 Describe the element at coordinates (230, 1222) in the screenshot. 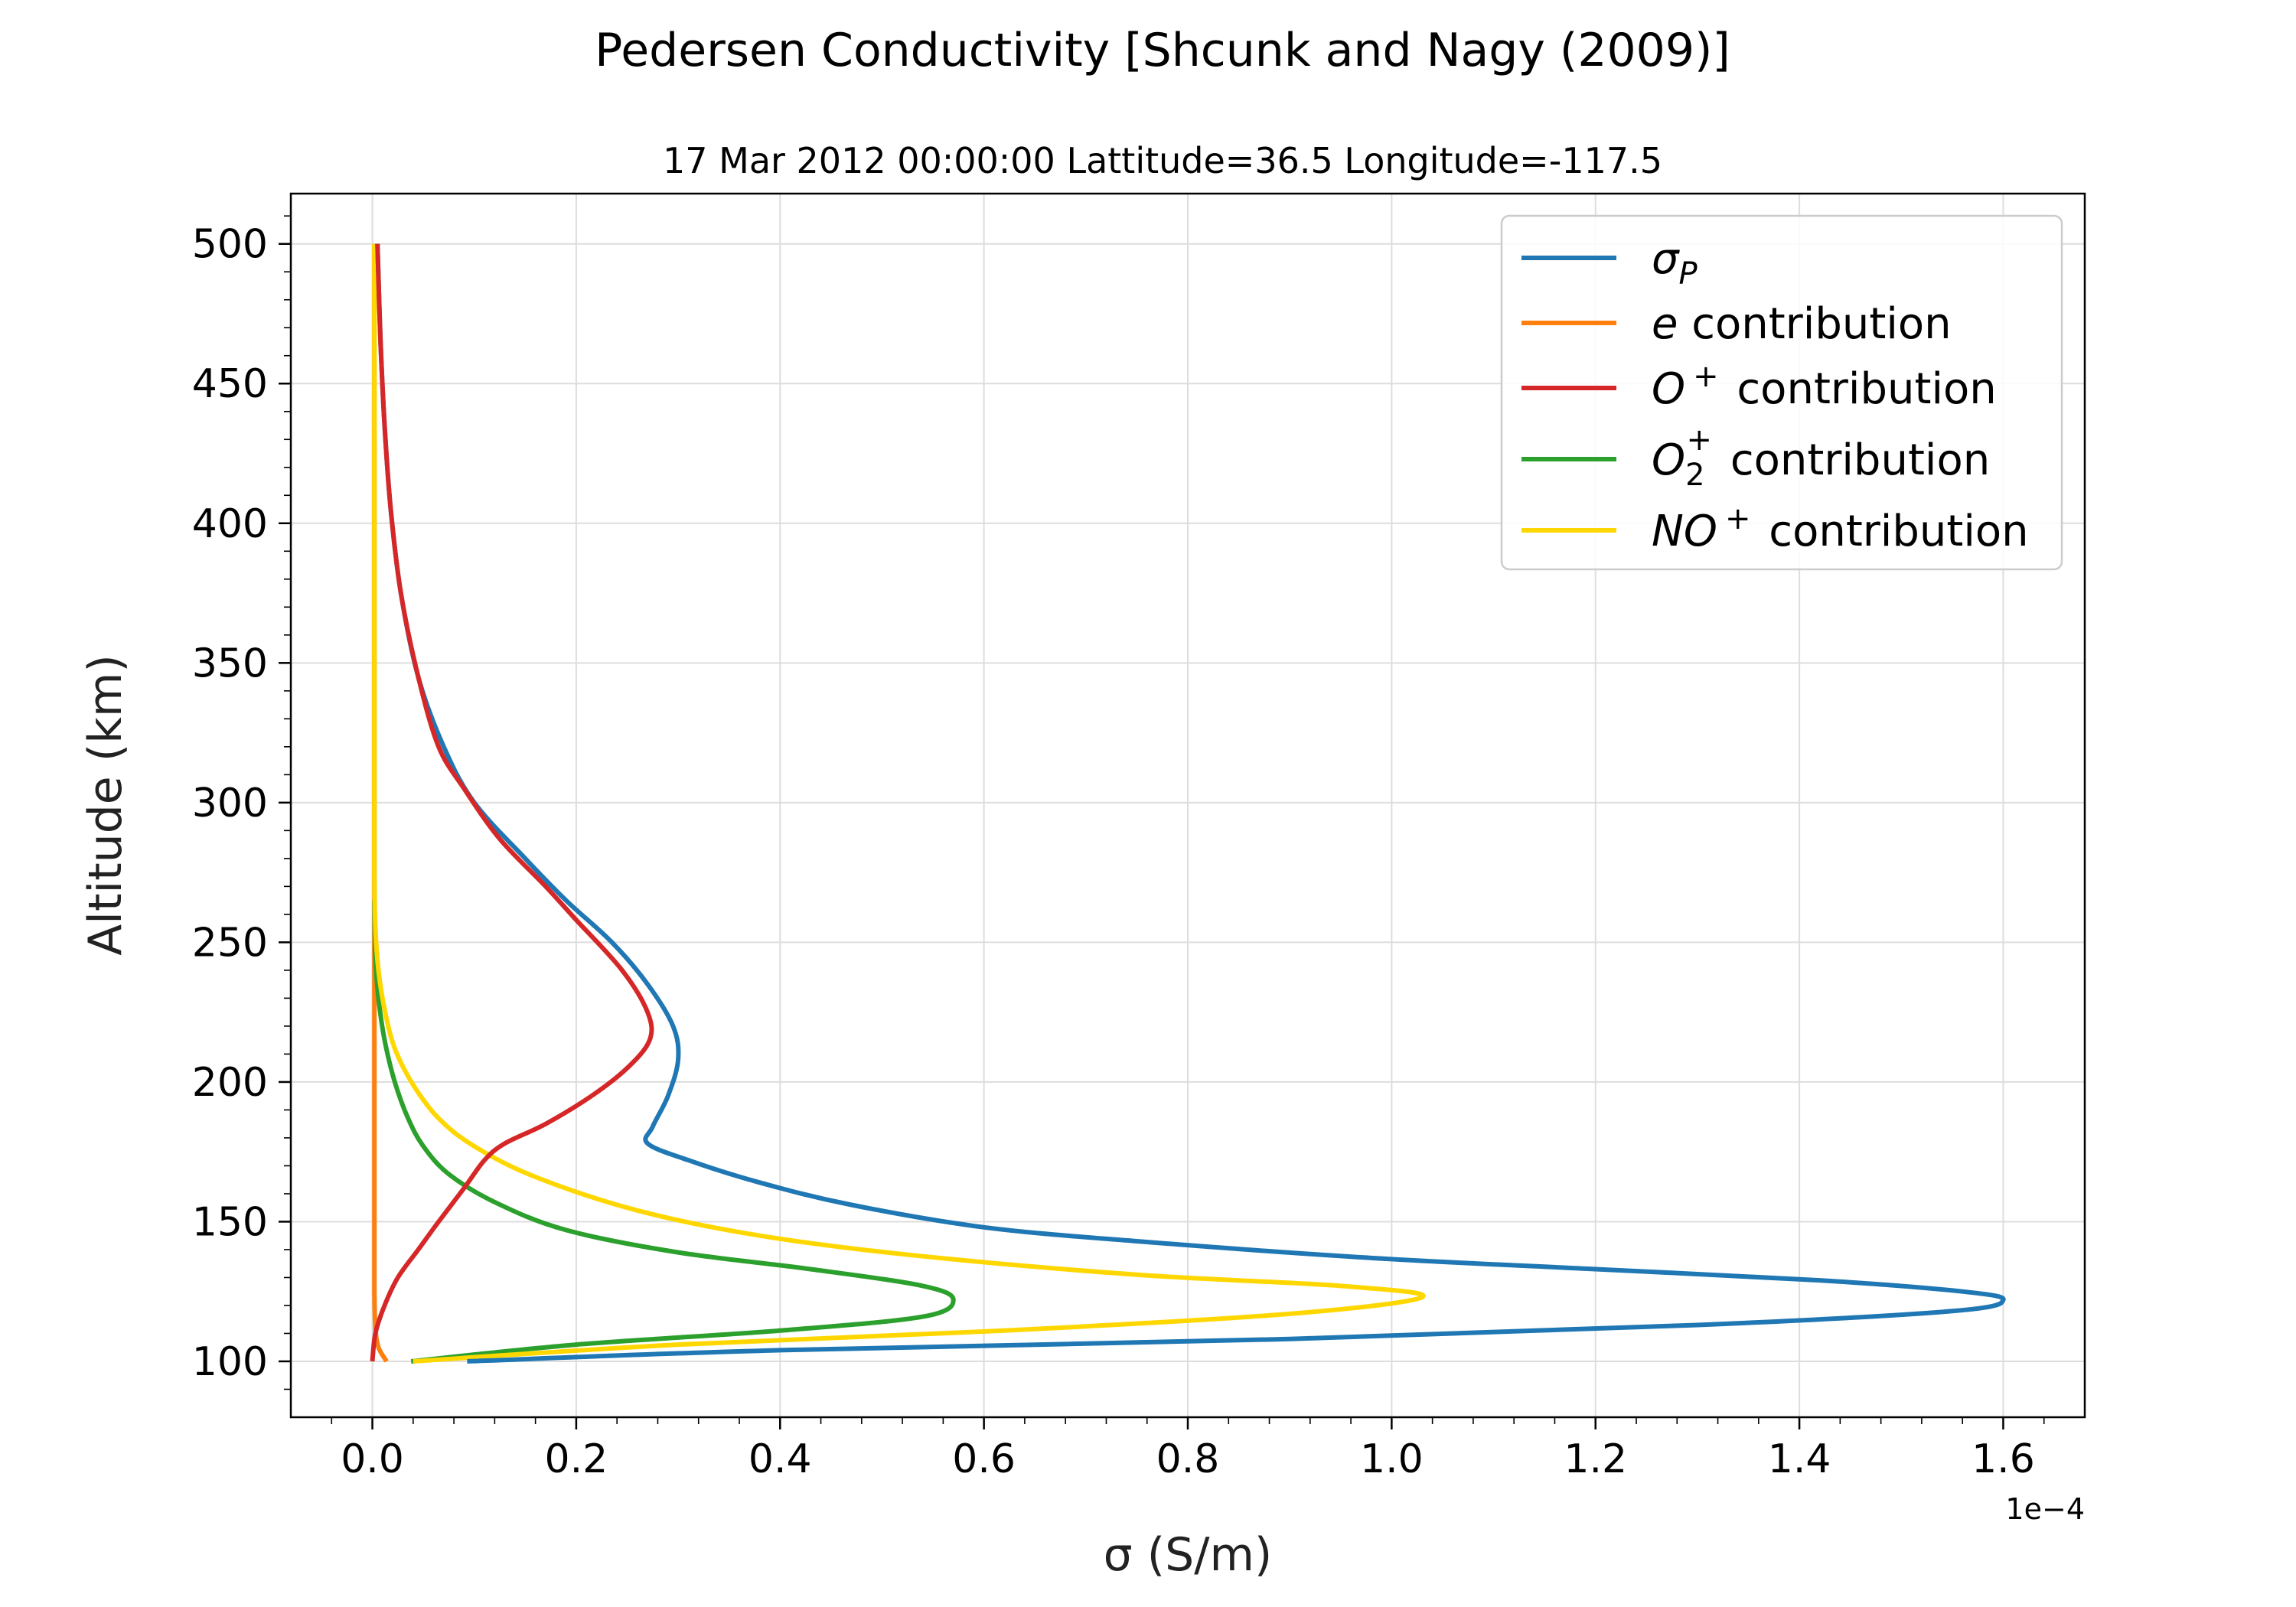

I see `y-tick-label: 150` at that location.